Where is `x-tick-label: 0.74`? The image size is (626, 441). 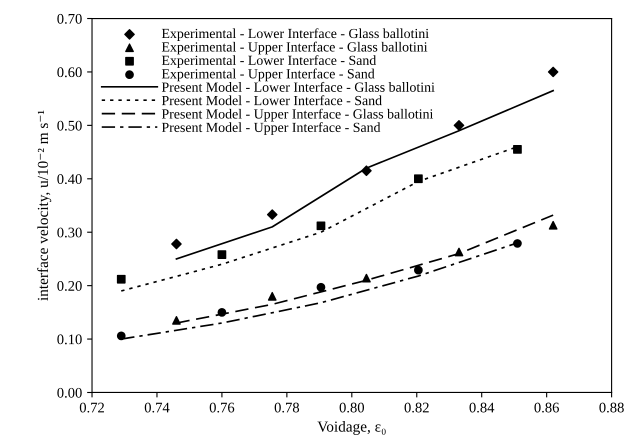
x-tick-label: 0.74 is located at coordinates (157, 407).